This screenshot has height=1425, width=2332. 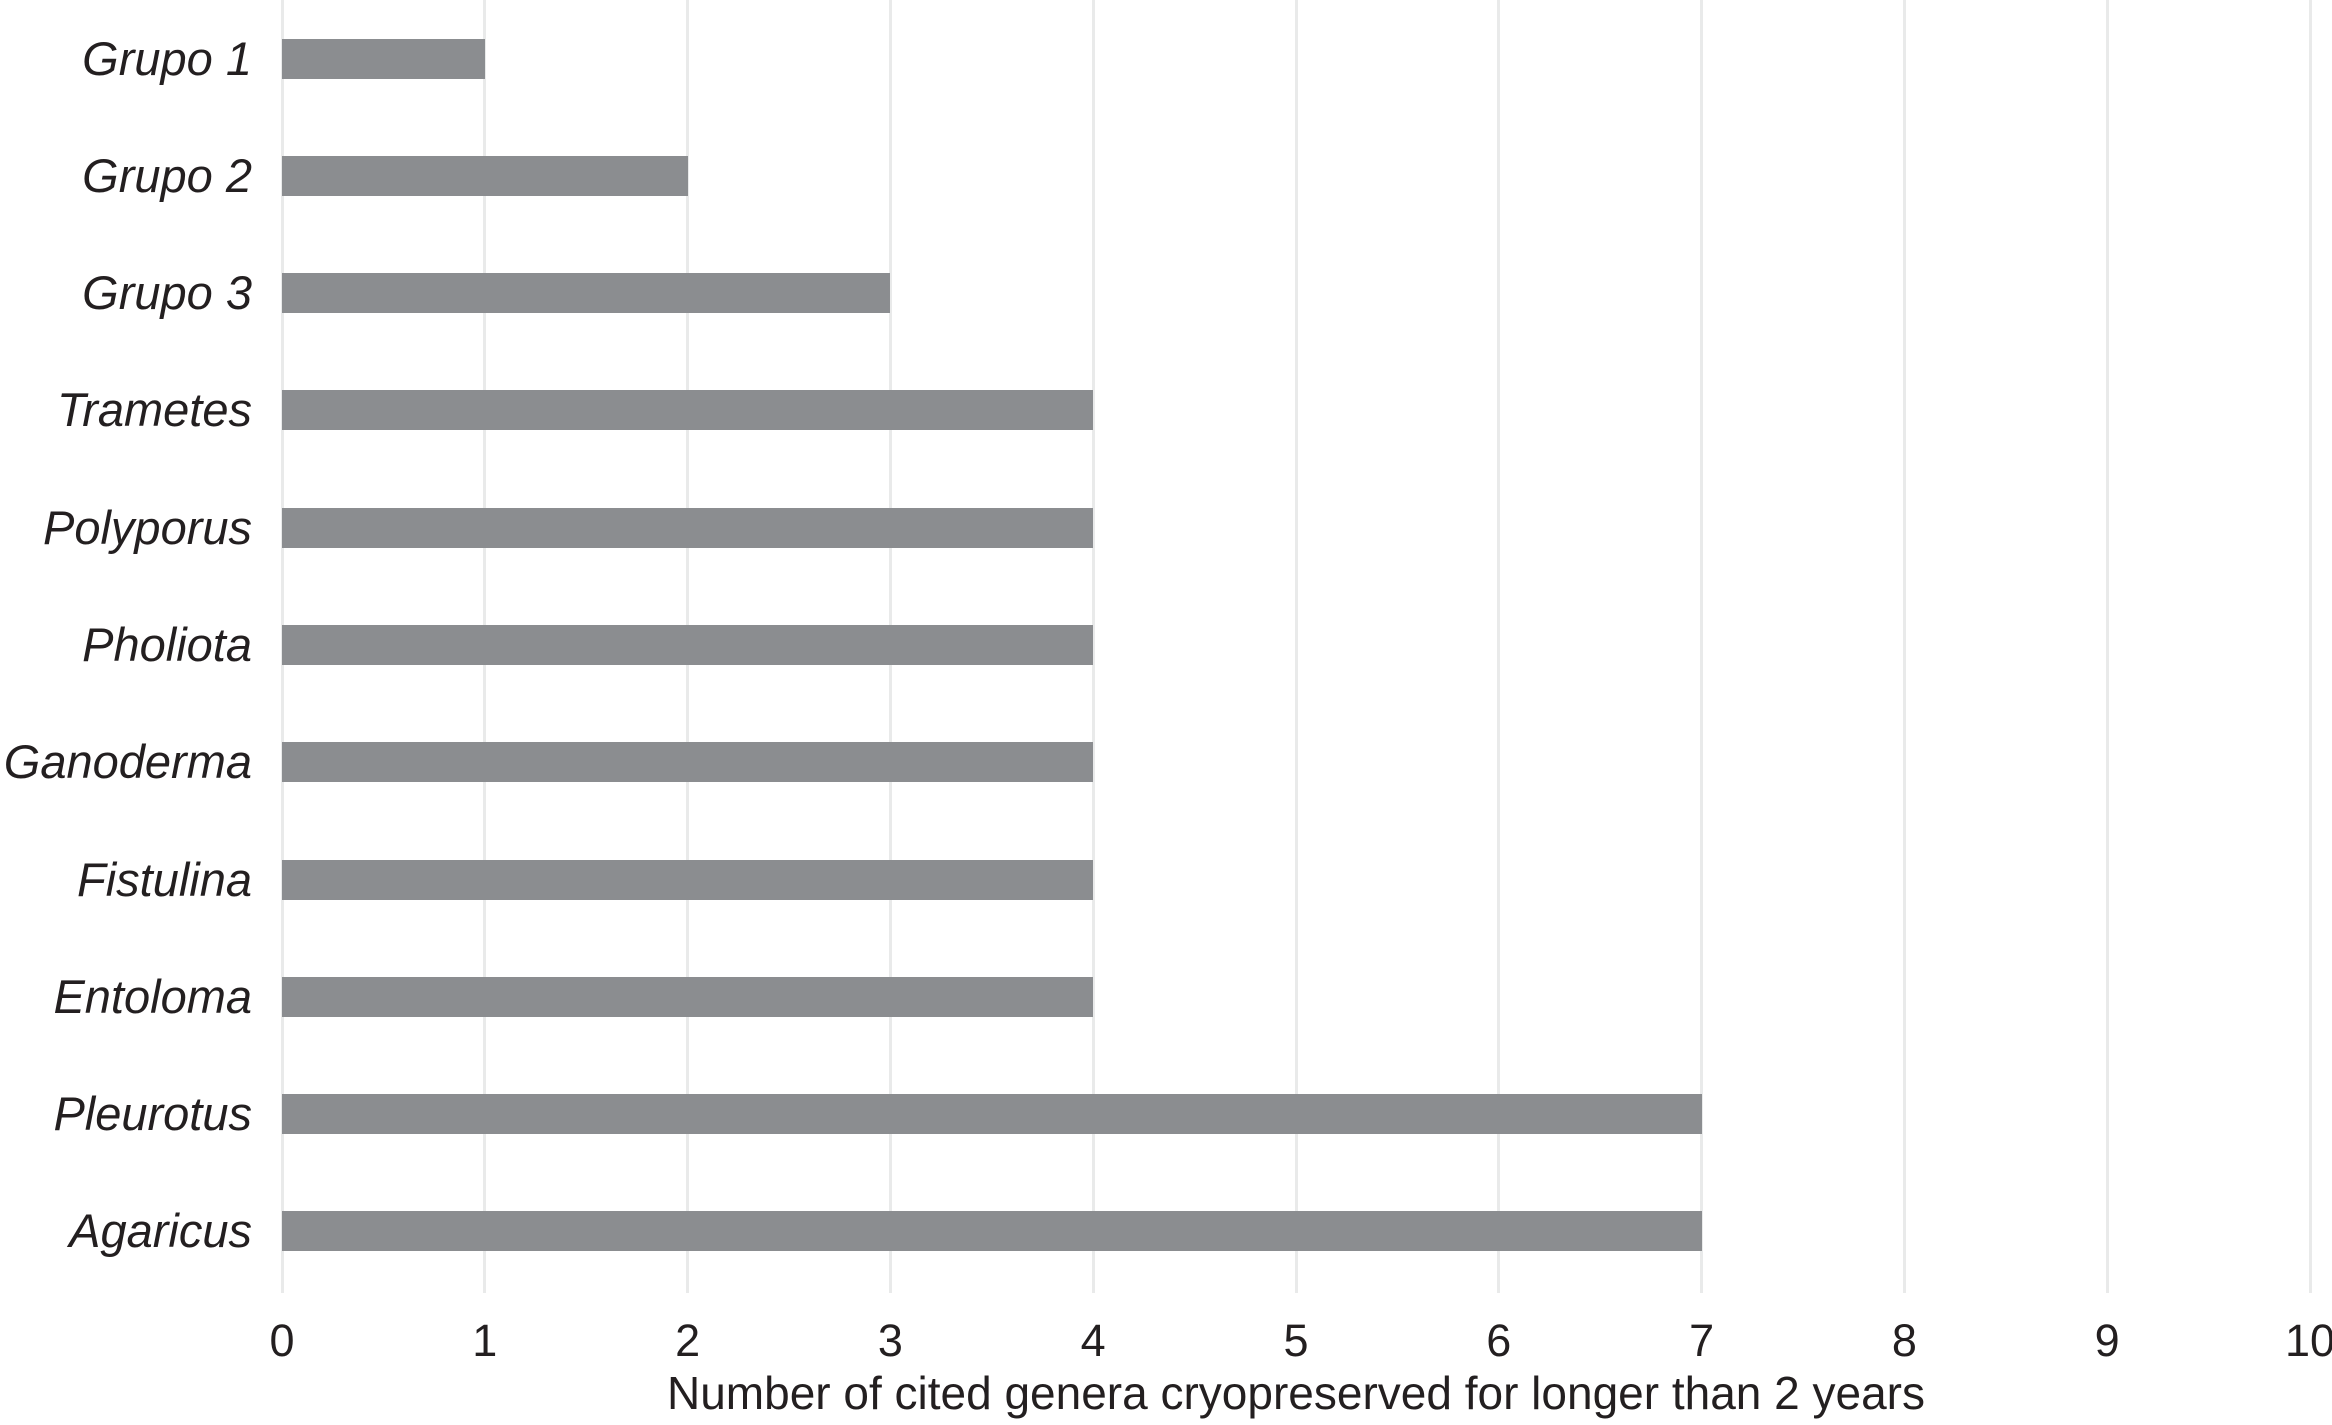 I want to click on x-tick-label-6: 6, so click(x=1499, y=1340).